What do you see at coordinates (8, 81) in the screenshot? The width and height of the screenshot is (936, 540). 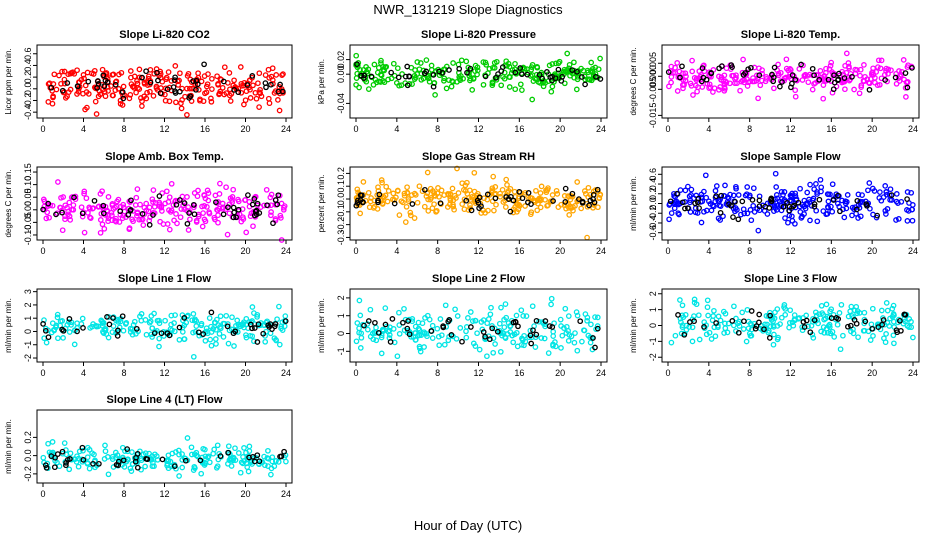 I see `y-axis-label: Licor ppm per min.` at bounding box center [8, 81].